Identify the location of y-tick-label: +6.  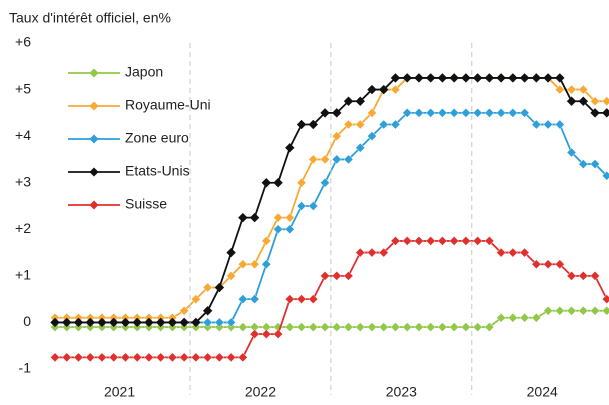
(23, 42).